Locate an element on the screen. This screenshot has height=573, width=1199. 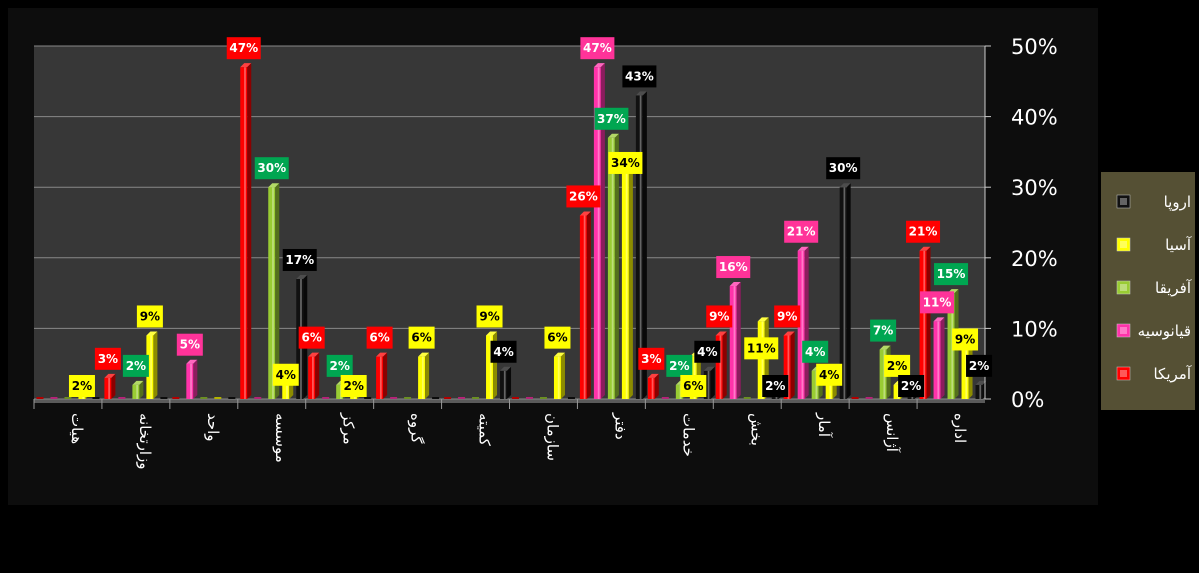
data-label: 11% is located at coordinates (761, 348).